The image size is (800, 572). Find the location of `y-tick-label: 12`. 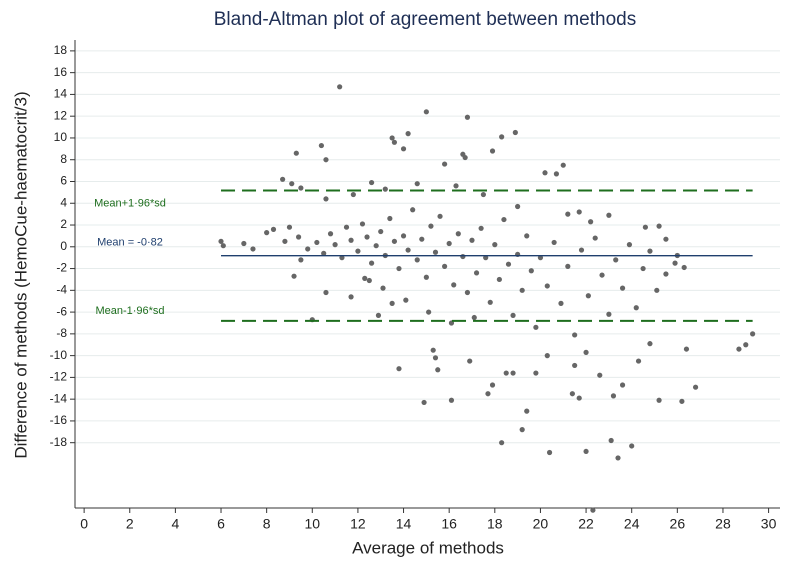

y-tick-label: 12 is located at coordinates (61, 115).